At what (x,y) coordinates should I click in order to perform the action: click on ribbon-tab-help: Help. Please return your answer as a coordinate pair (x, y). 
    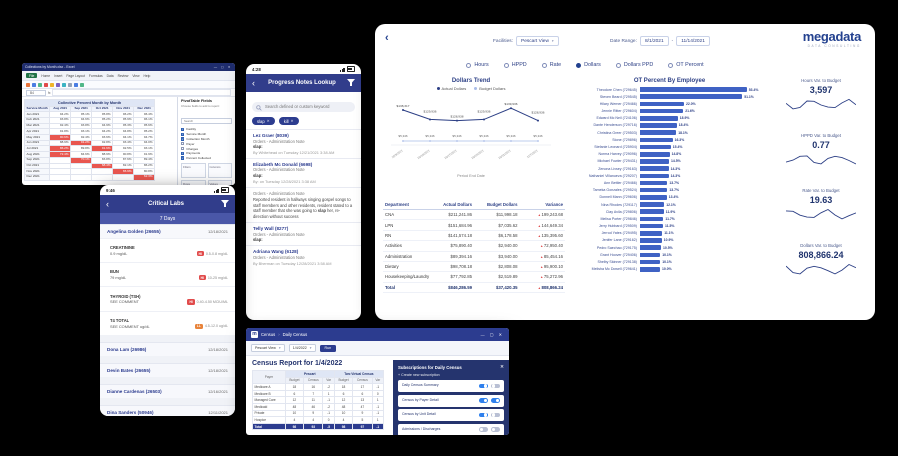
    Looking at the image, I should click on (147, 75).